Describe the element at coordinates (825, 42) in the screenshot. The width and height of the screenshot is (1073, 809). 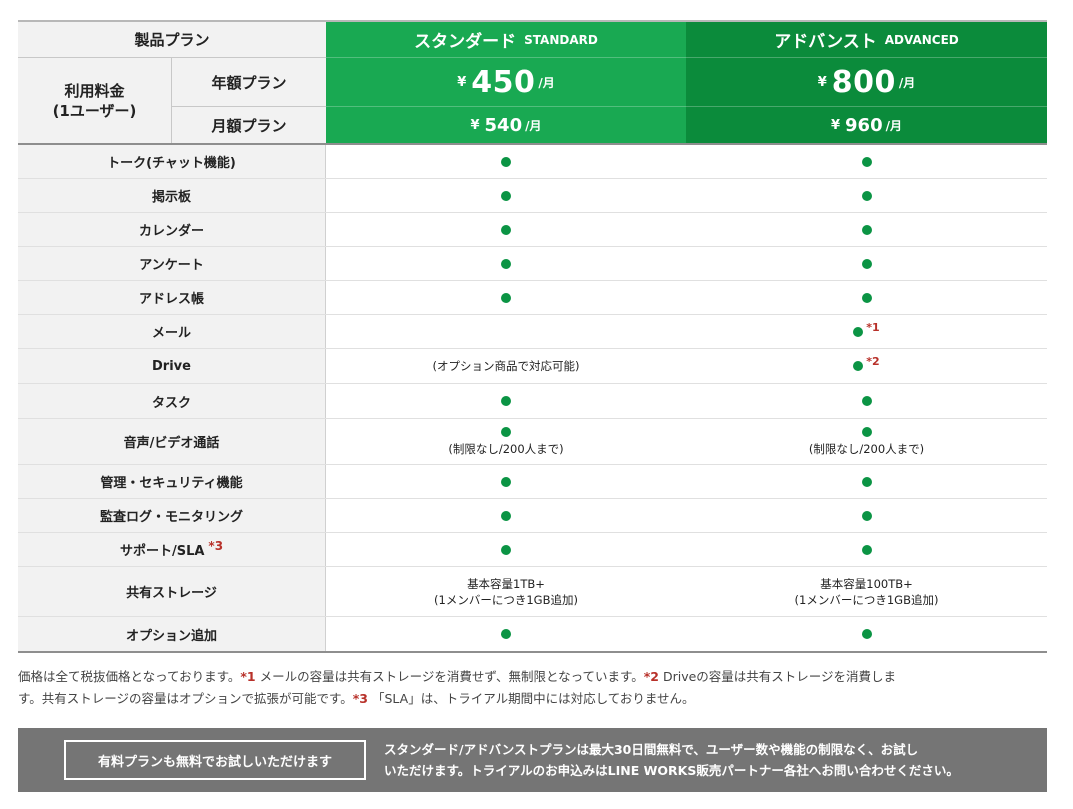
I see `advanced-name: アドバンスト` at that location.